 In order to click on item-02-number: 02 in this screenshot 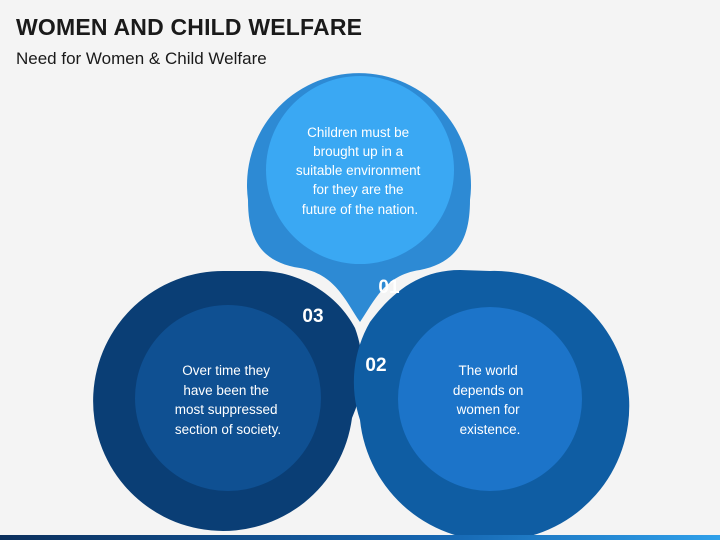, I will do `click(375, 365)`.